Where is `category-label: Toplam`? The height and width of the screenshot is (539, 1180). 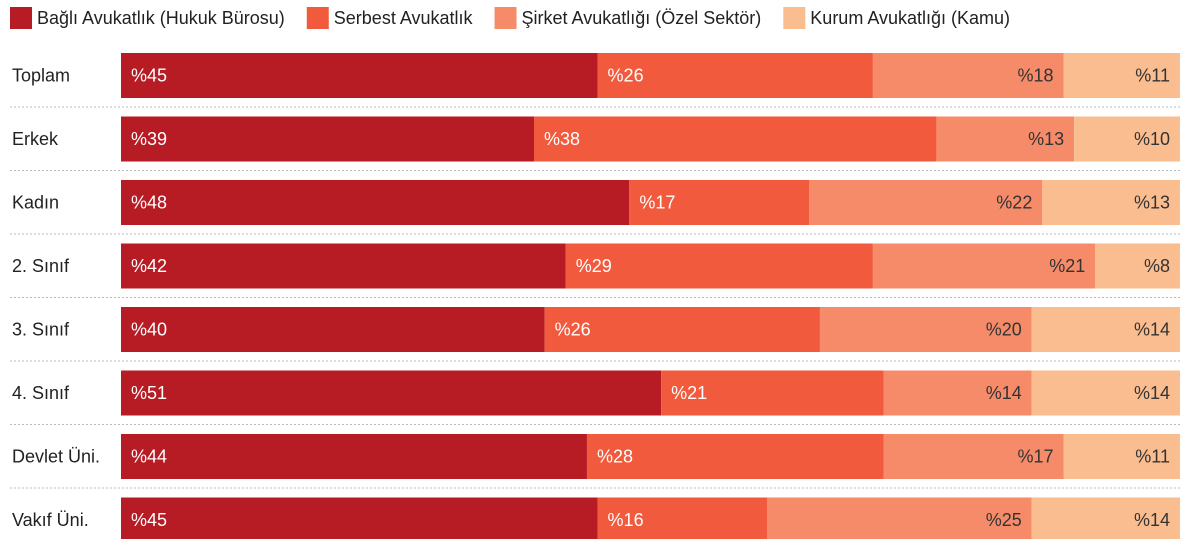 category-label: Toplam is located at coordinates (41, 75).